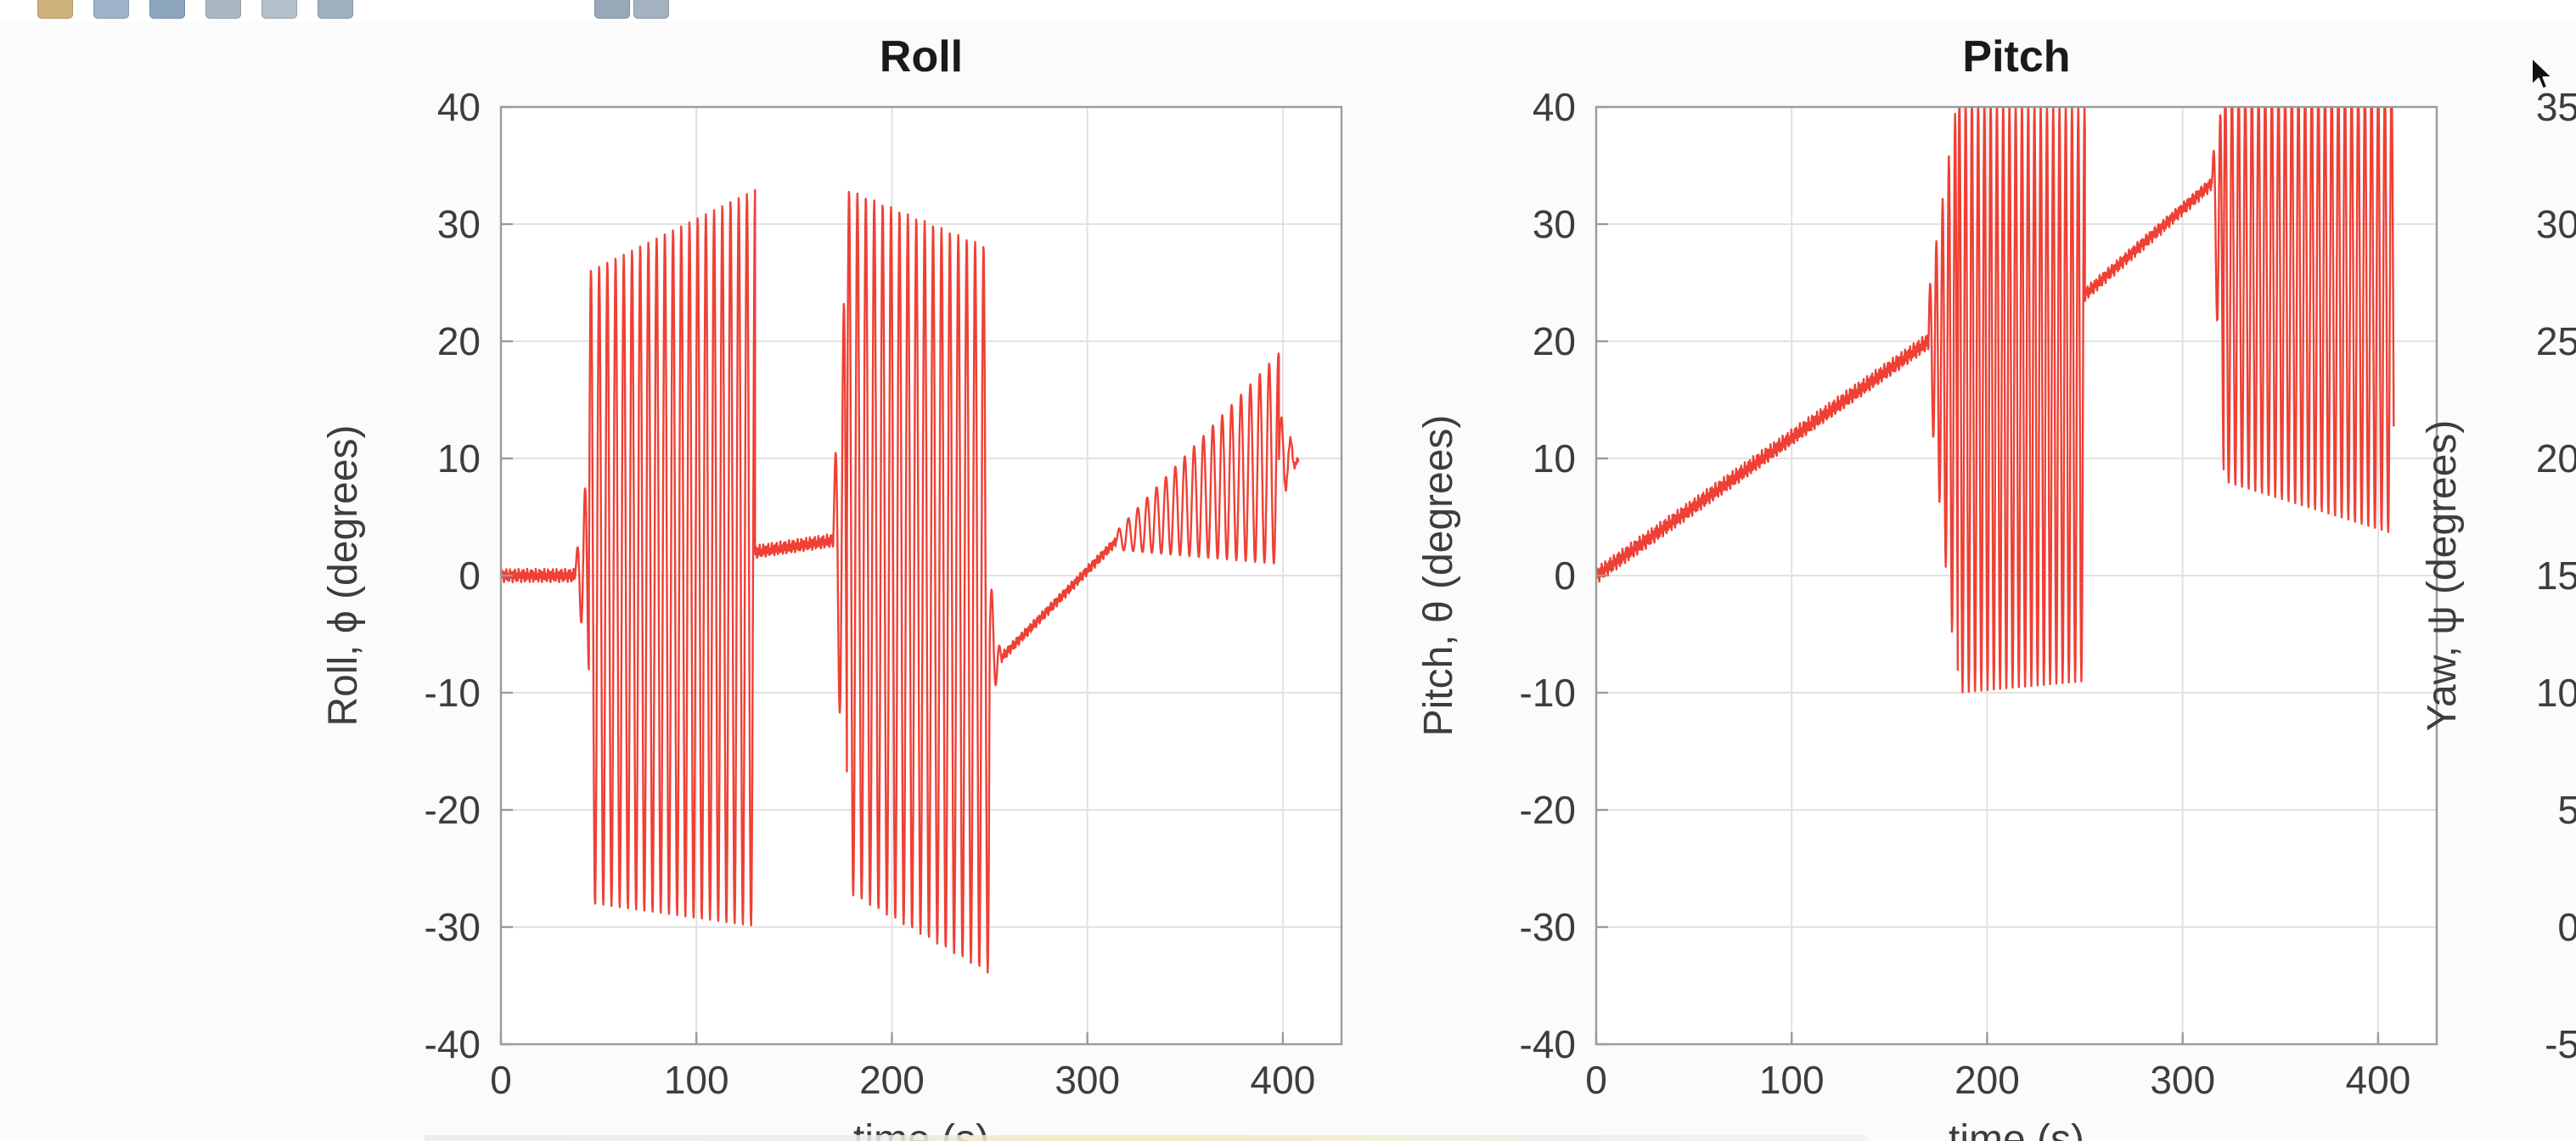 The image size is (2576, 1141). I want to click on yaw-chart: 35 30 25 20 15 10 5 0 -5 Yaw, ψ (degrees), so click(2498, 575).